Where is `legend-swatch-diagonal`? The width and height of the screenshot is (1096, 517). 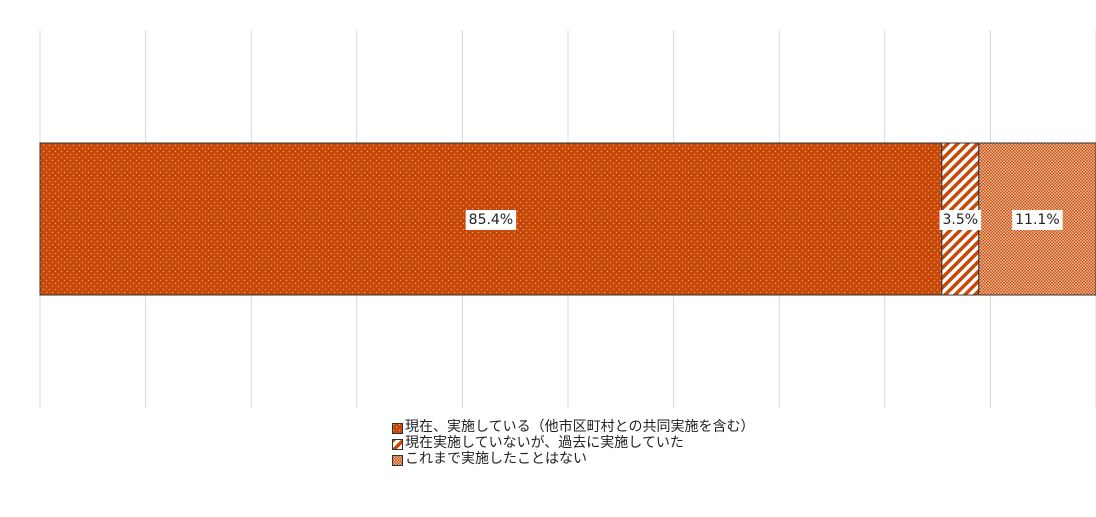
legend-swatch-diagonal is located at coordinates (397, 444).